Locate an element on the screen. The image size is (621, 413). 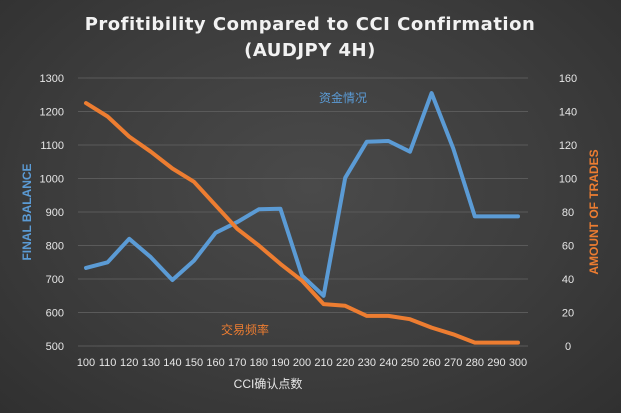
x-tick-label: 210 is located at coordinates (323, 363).